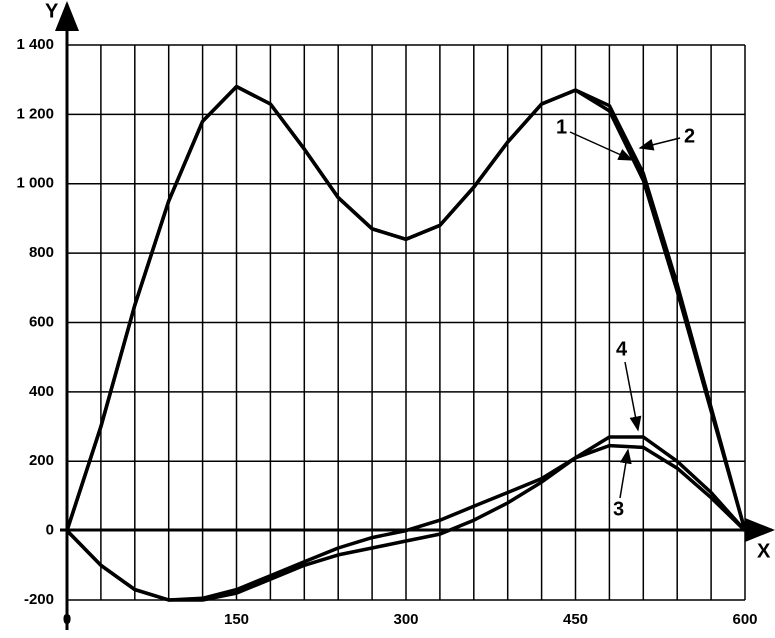  What do you see at coordinates (625, 315) in the screenshot?
I see `annotations` at bounding box center [625, 315].